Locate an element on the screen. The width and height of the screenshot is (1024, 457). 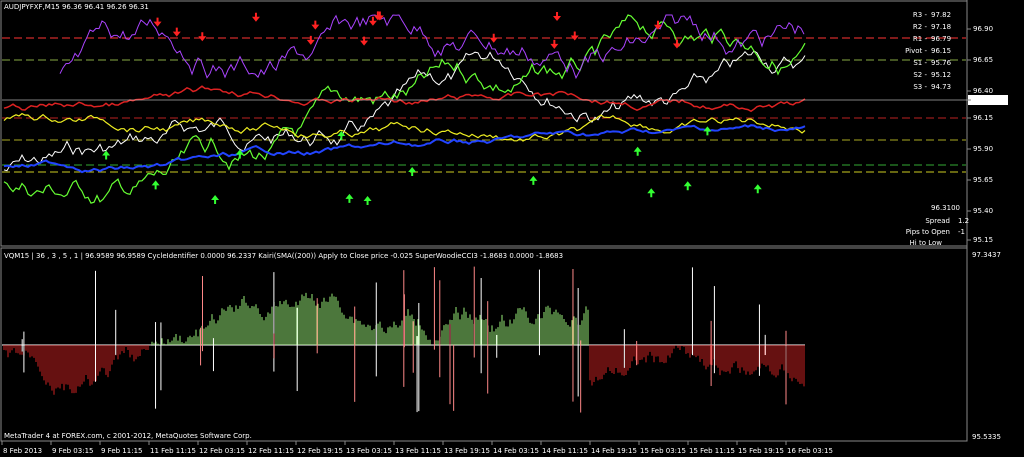
pivot-label: S1 - is located at coordinates (920, 63).